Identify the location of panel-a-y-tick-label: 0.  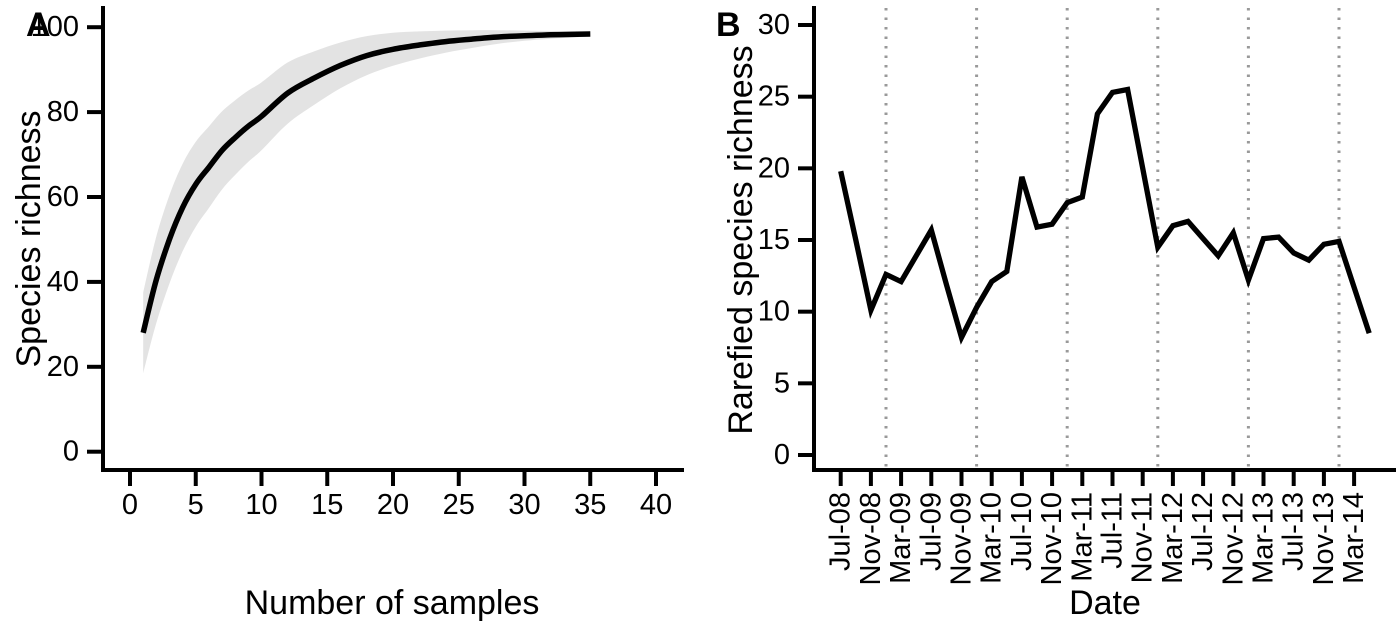
(71, 452).